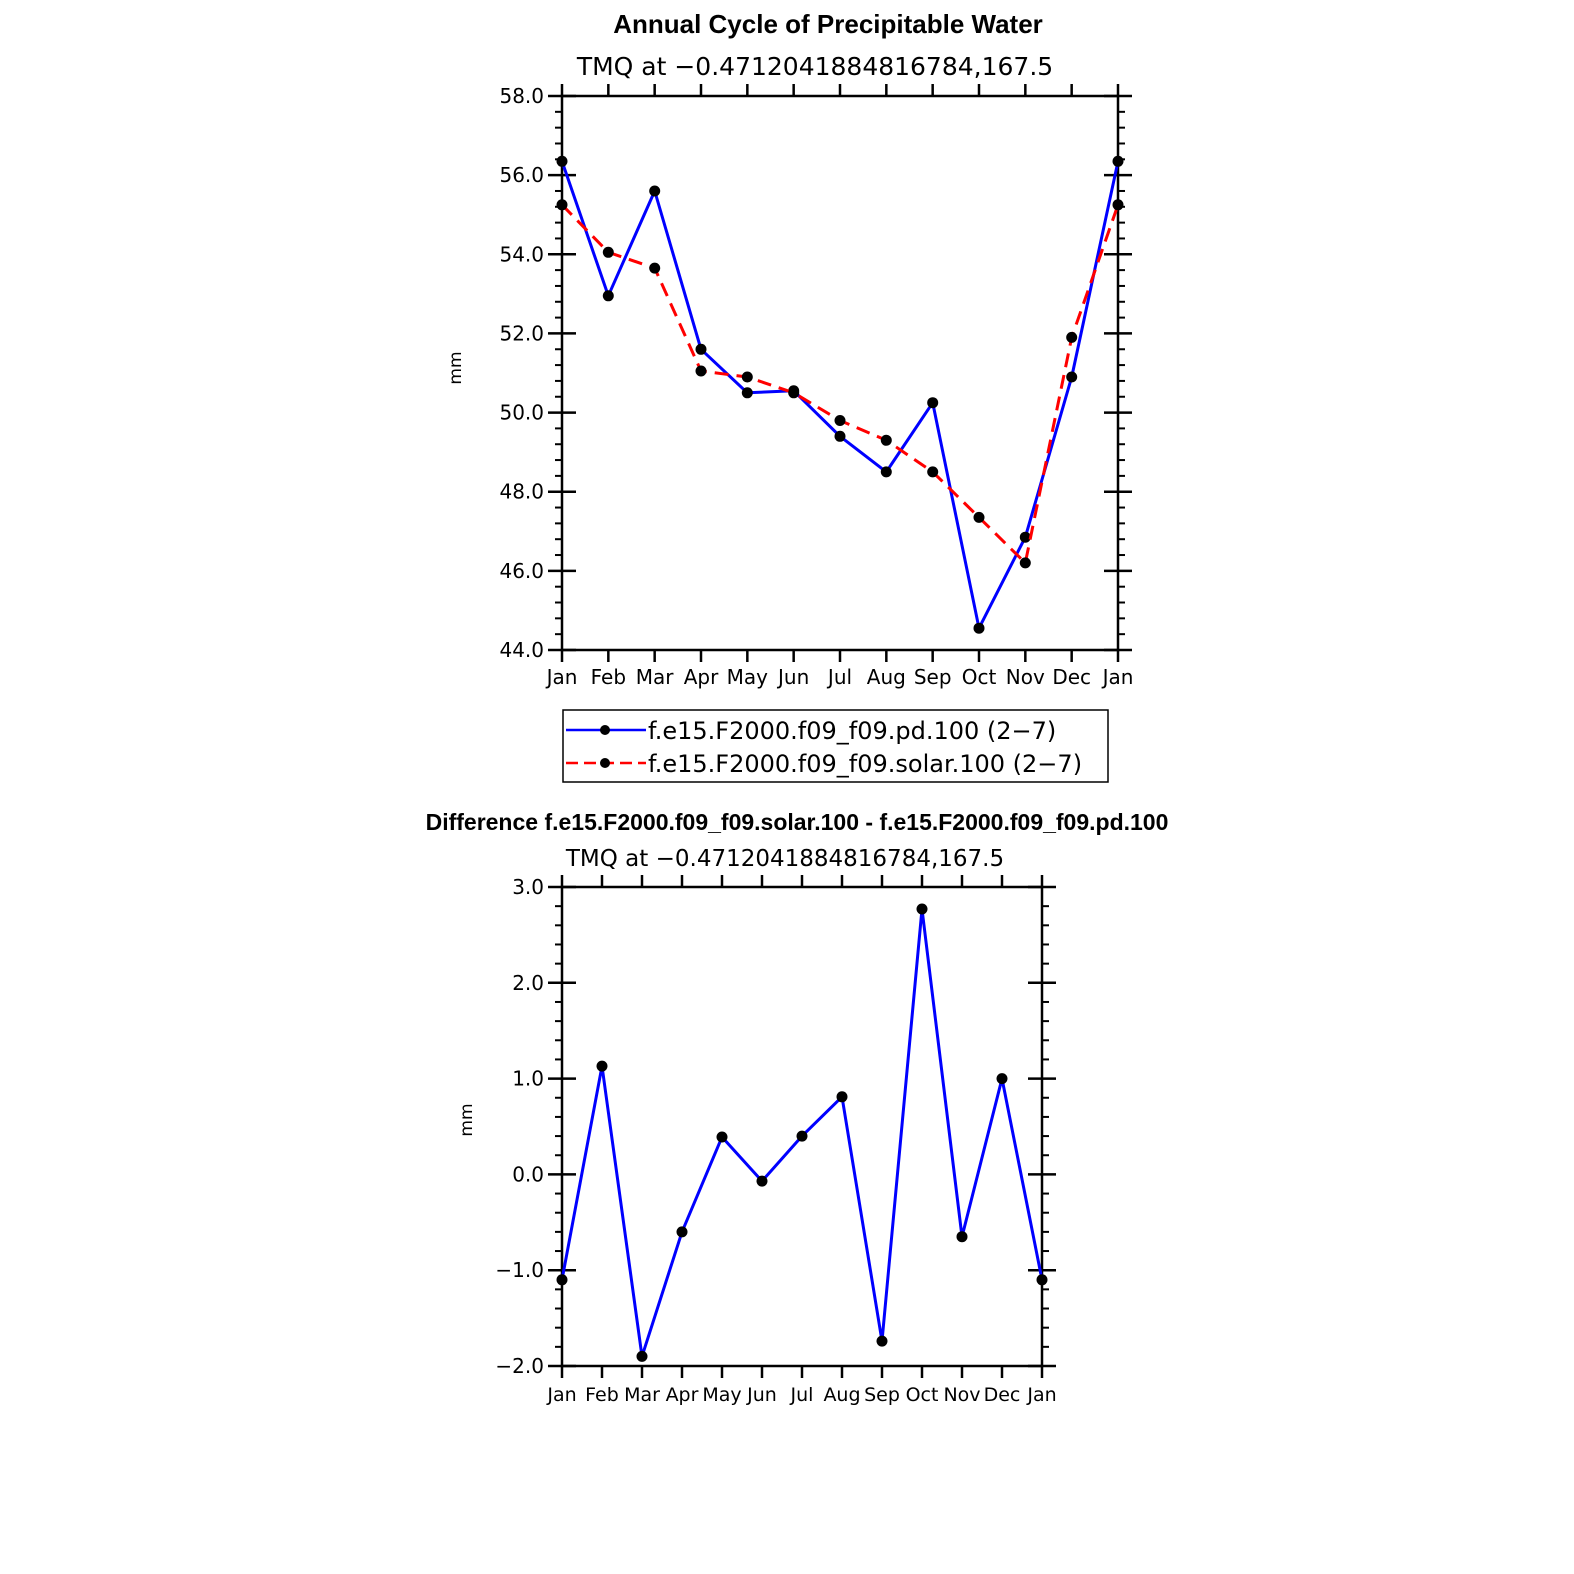 The image size is (1574, 1574). I want to click on top-chart-ylabel: mm, so click(456, 367).